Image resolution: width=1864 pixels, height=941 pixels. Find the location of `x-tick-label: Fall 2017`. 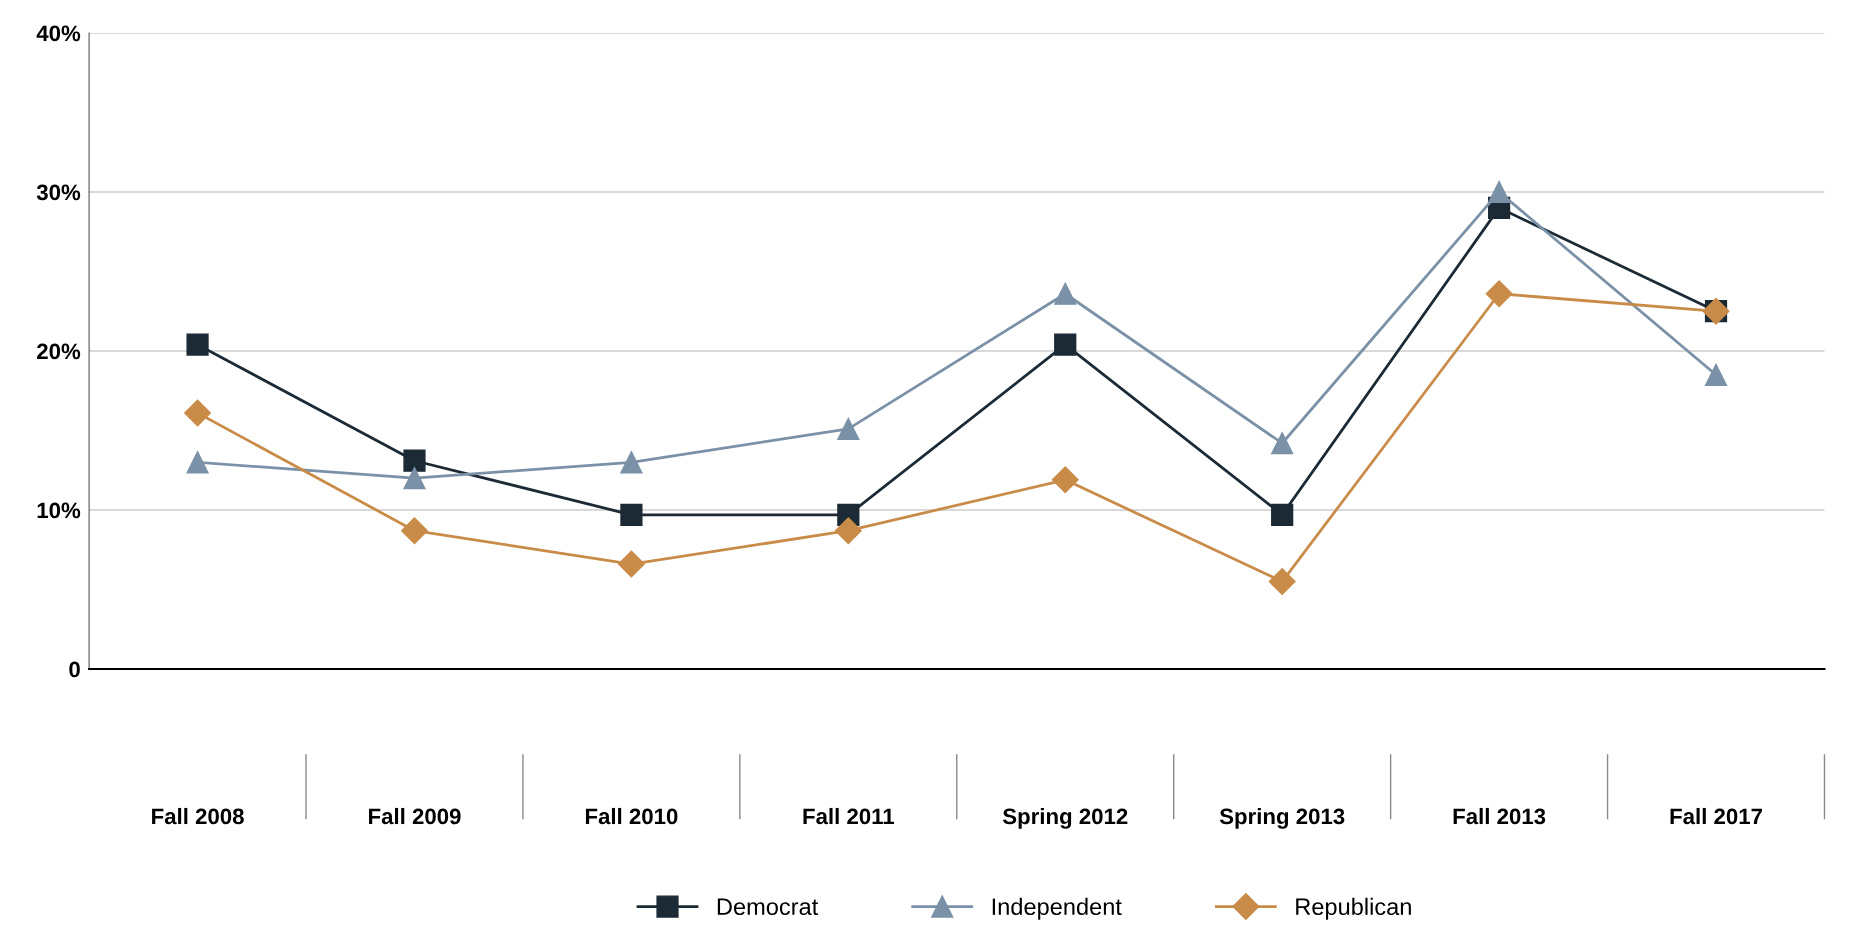

x-tick-label: Fall 2017 is located at coordinates (1716, 816).